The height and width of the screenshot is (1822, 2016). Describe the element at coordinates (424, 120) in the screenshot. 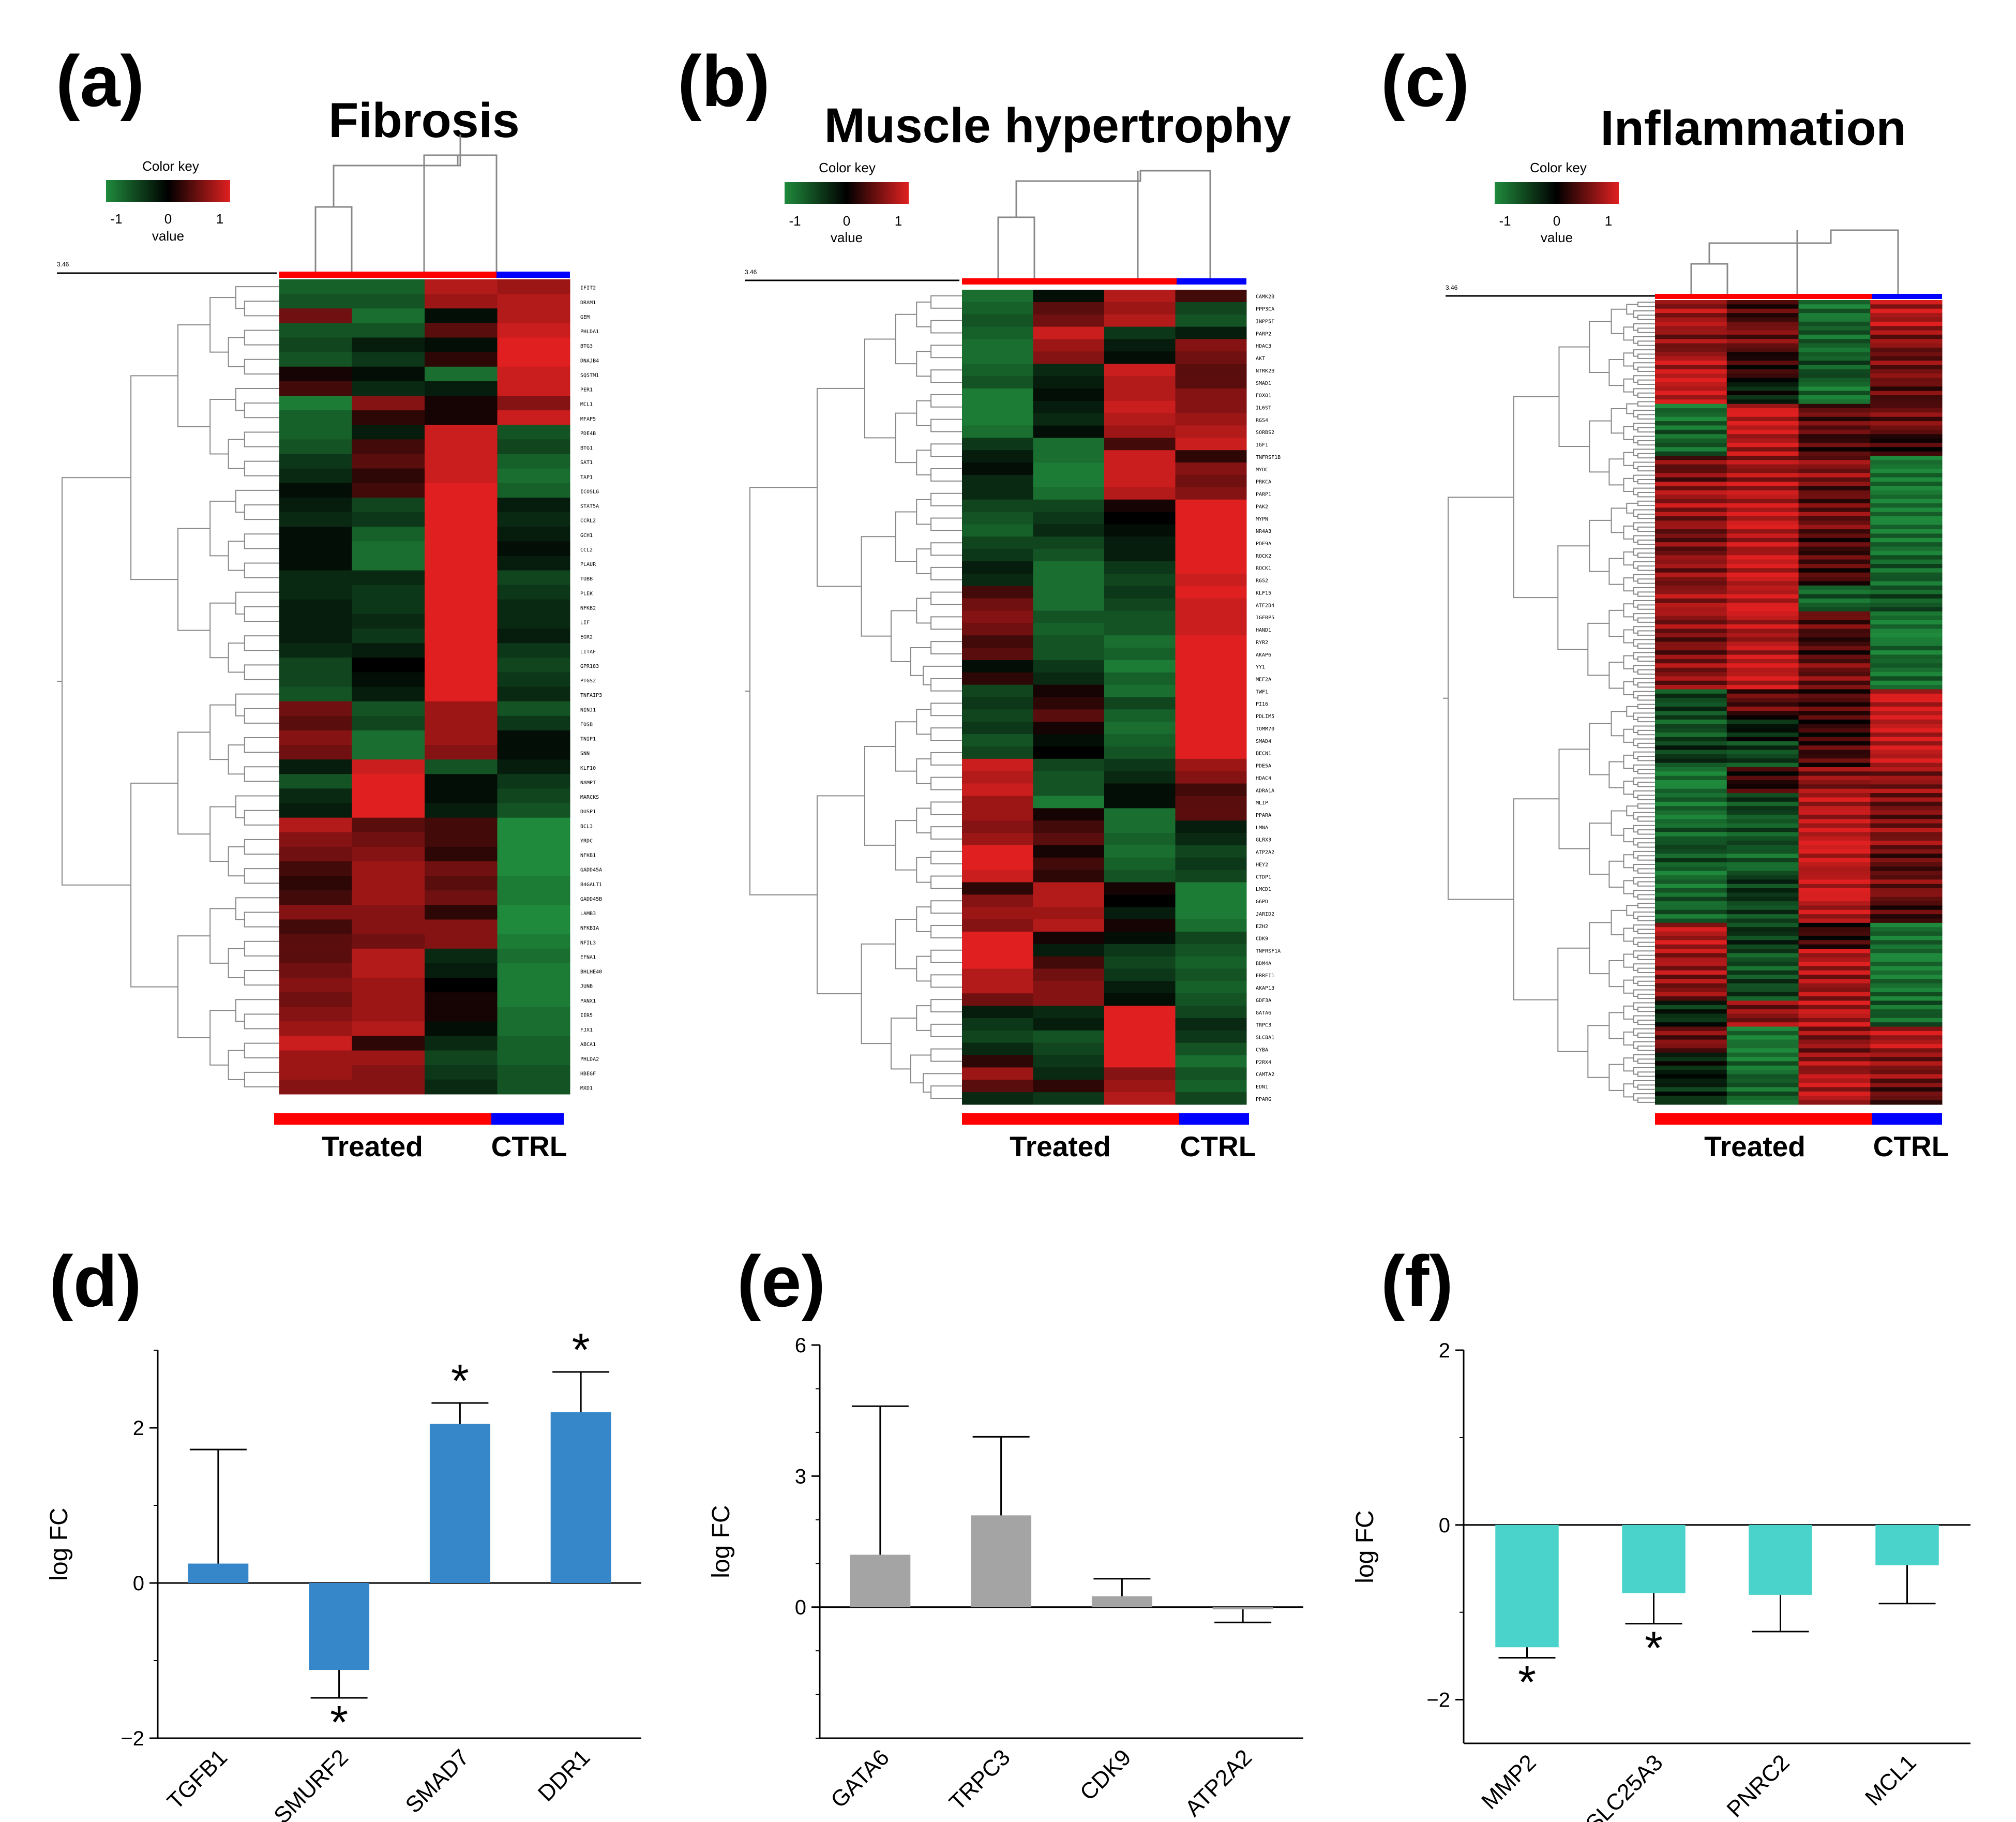

I see `panel-a-title: Fibrosis` at that location.